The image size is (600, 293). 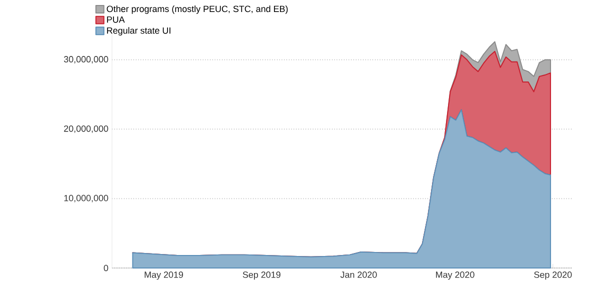 I want to click on x-tick-label: Sep 2019, so click(x=261, y=276).